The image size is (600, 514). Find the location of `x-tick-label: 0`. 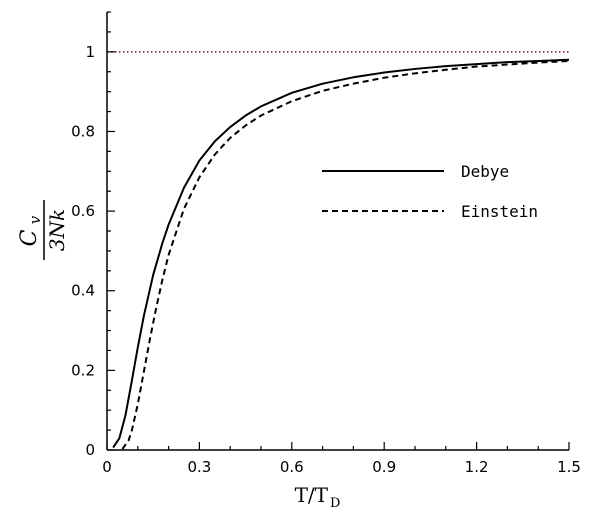

x-tick-label: 0 is located at coordinates (107, 467).